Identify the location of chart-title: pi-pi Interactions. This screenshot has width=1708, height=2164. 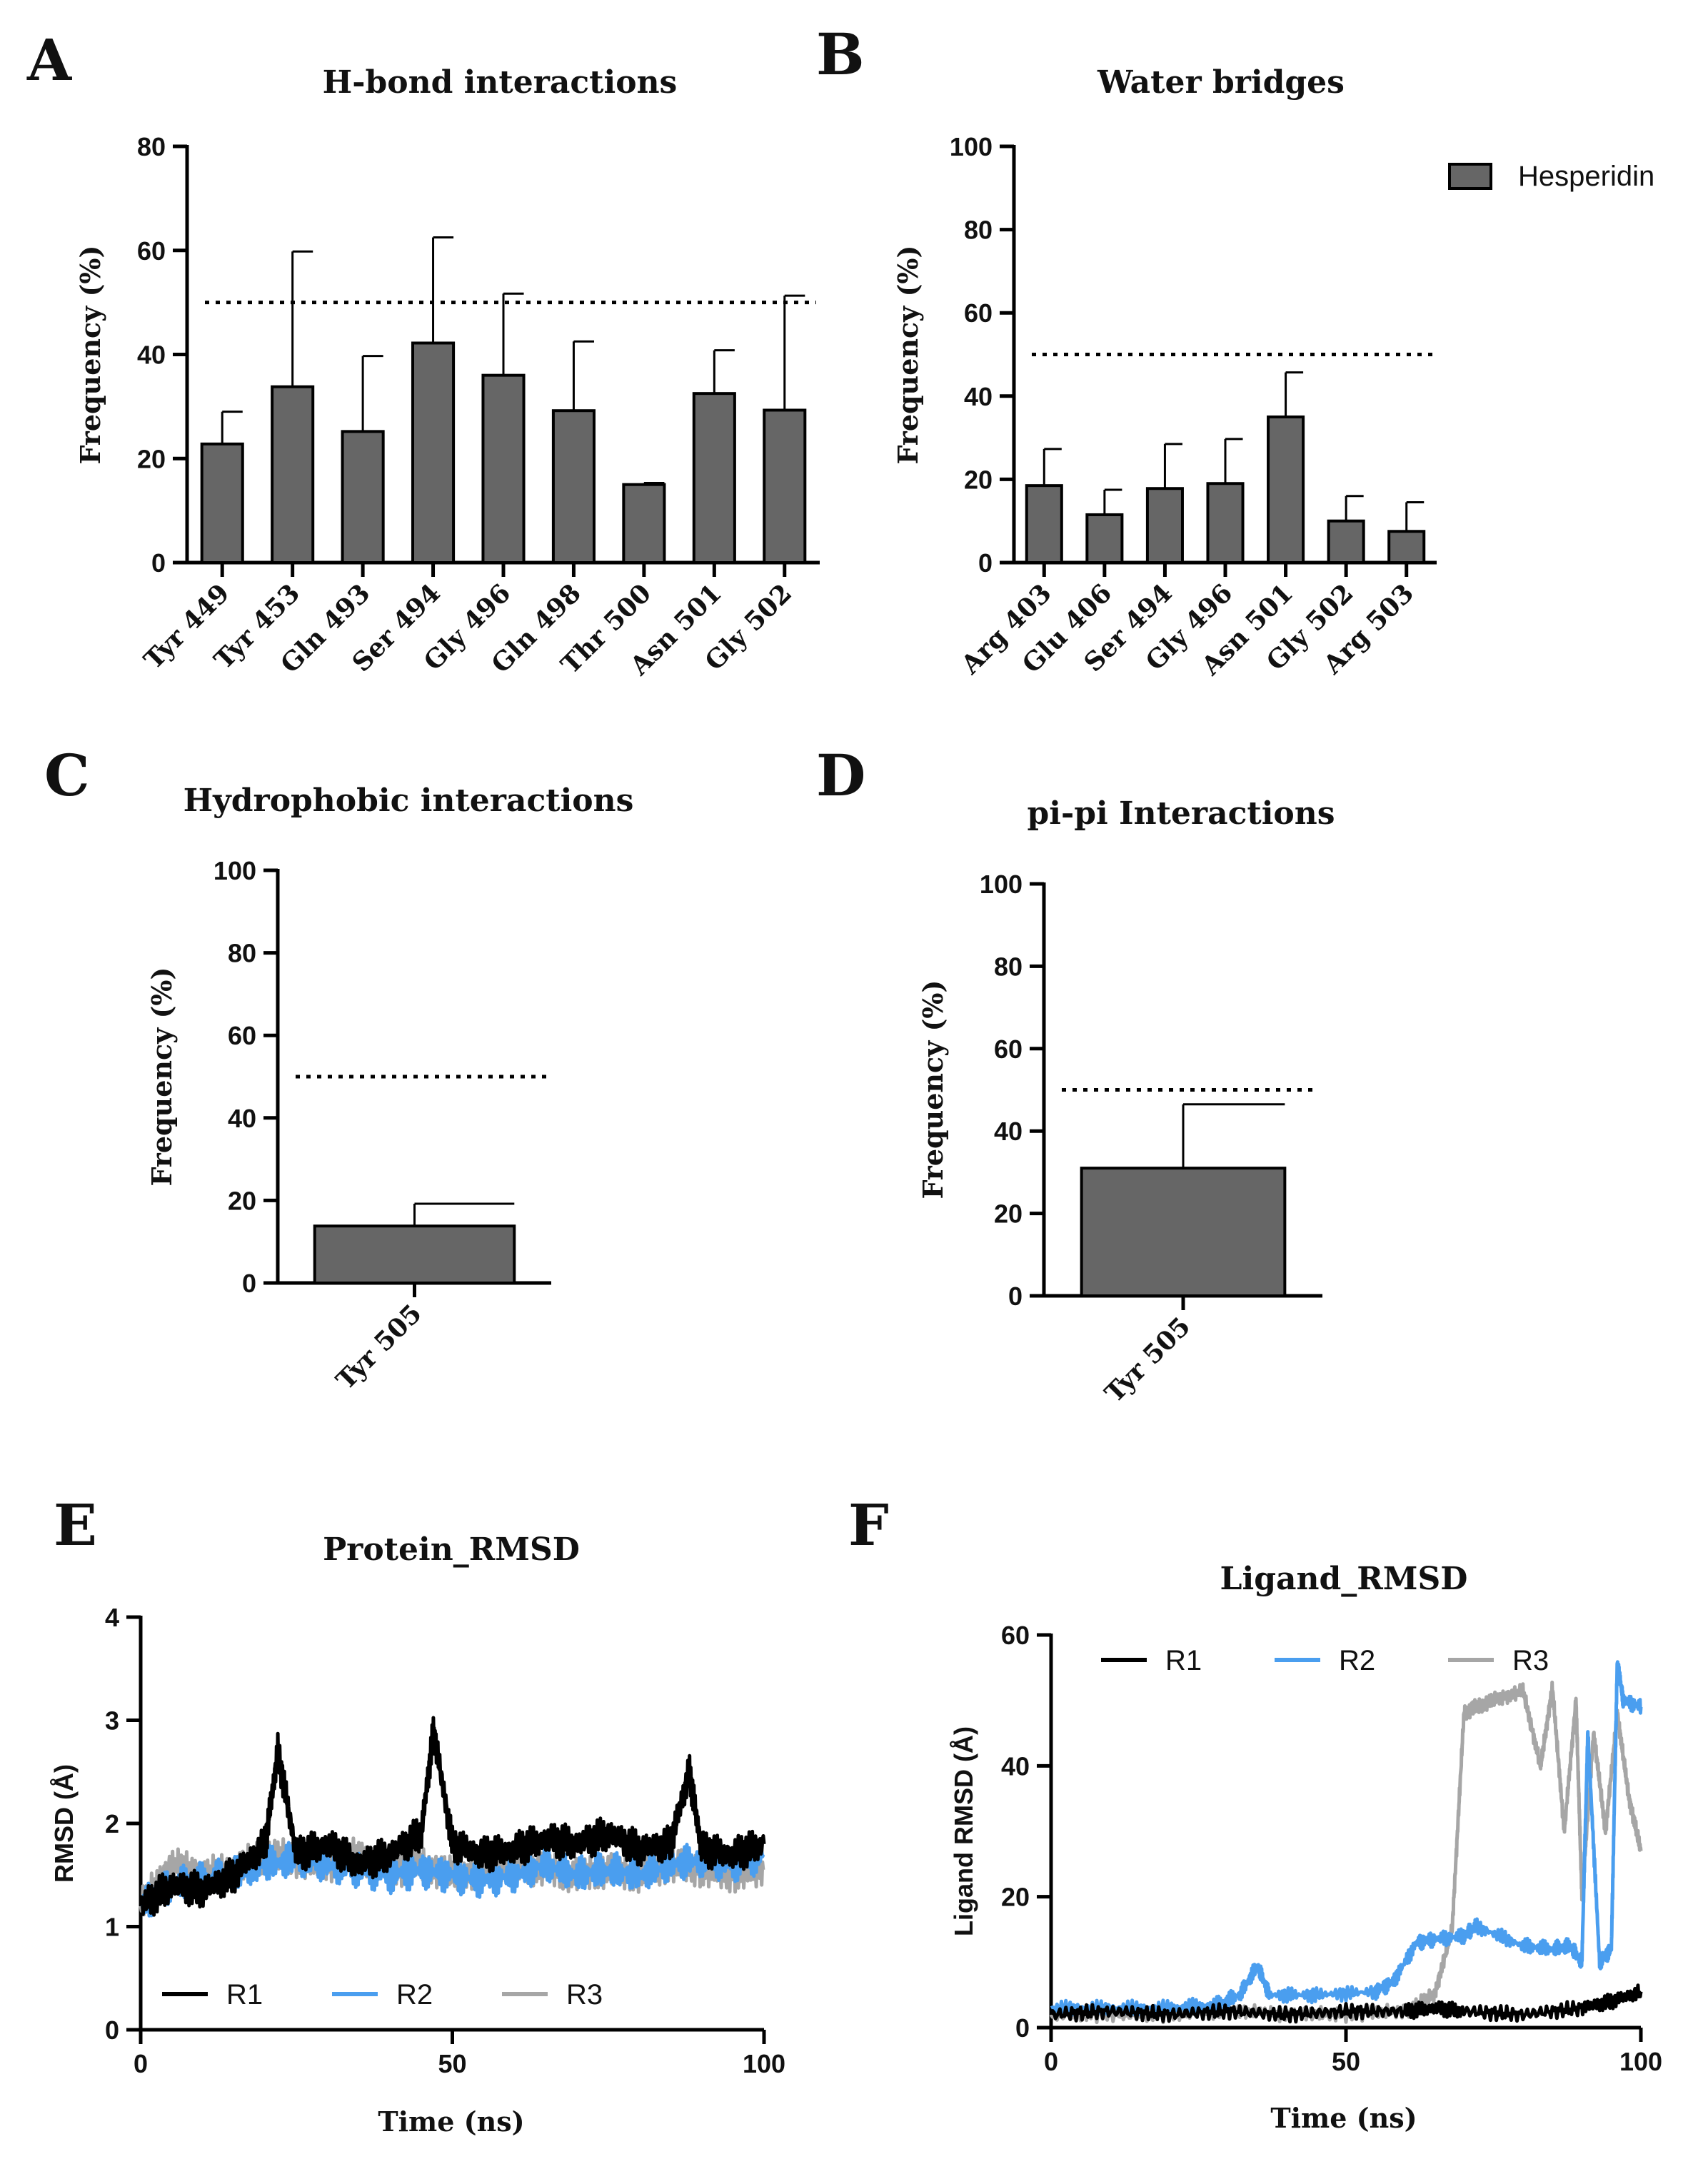
(1181, 813).